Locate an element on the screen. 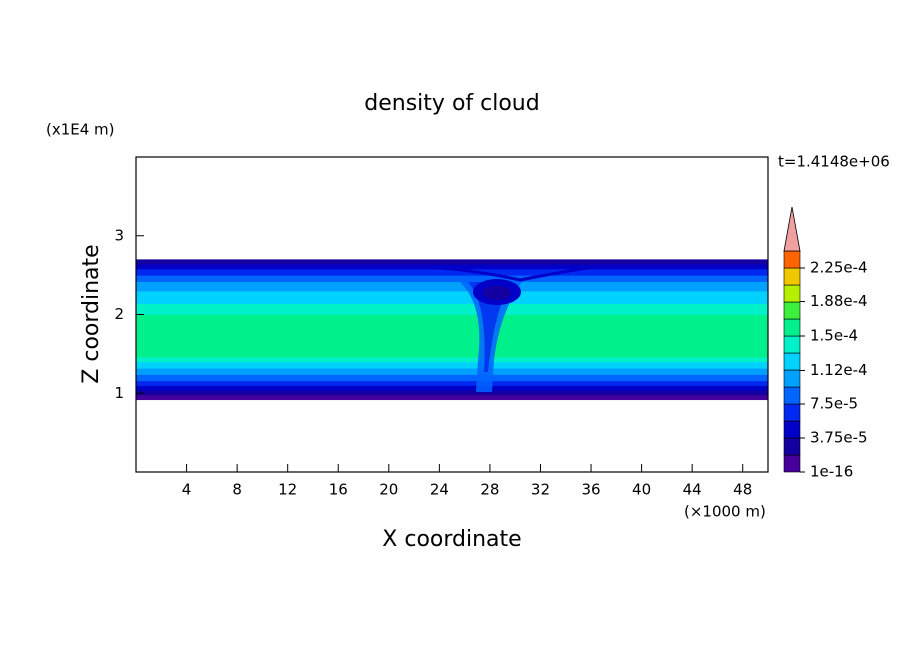 The width and height of the screenshot is (904, 654). time-label: t=1.4148e+06 is located at coordinates (834, 162).